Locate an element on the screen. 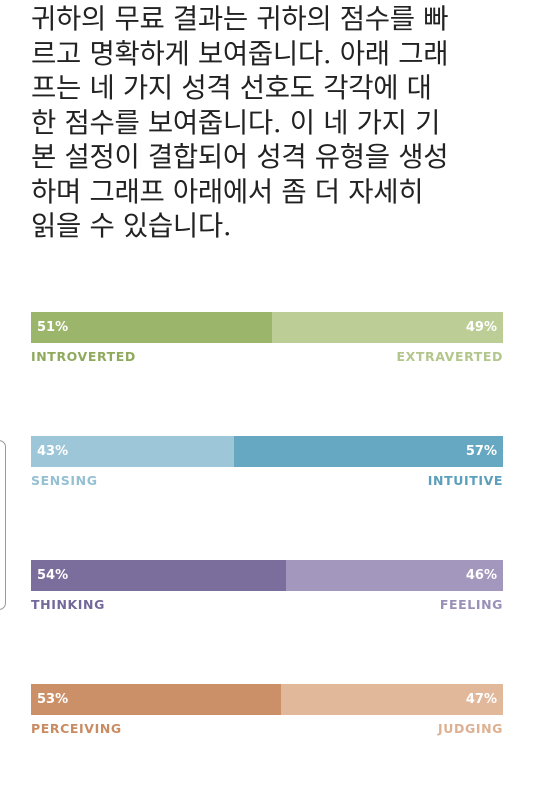 This screenshot has height=807, width=536. label-perceiving: PERCEIVING is located at coordinates (76, 728).